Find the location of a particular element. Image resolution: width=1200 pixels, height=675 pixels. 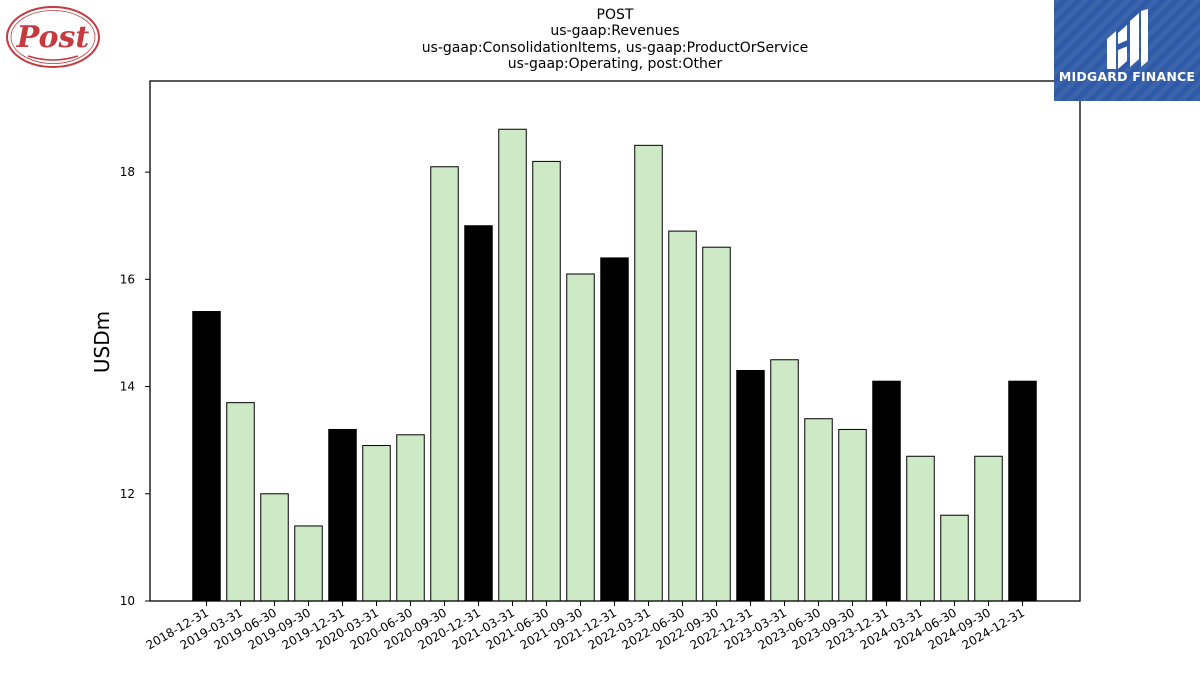

chart-title-line: us-gaap:Revenues is located at coordinates (615, 31).